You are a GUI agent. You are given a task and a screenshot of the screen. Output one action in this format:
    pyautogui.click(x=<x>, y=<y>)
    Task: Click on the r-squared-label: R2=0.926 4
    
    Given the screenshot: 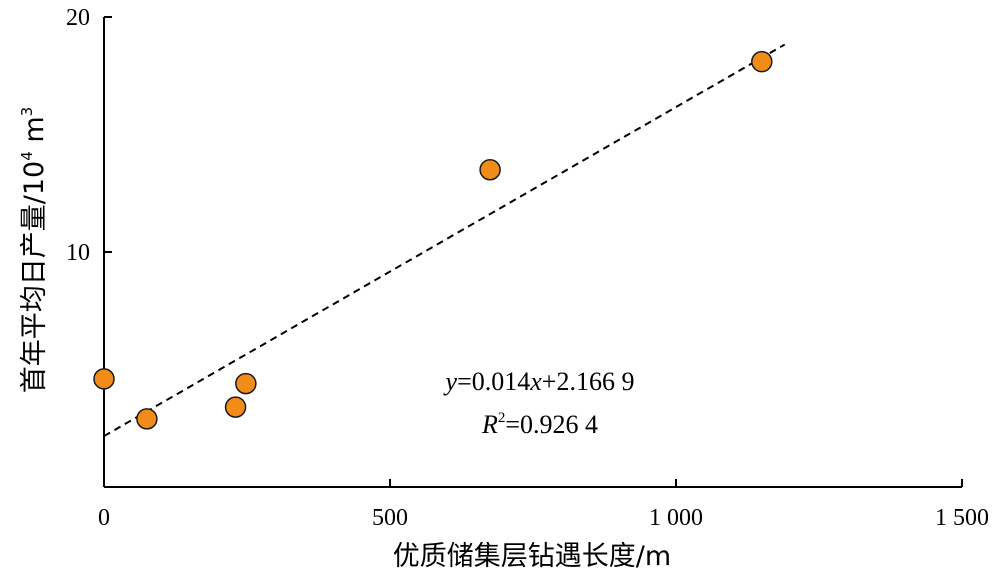 What is the action you would take?
    pyautogui.click(x=539, y=424)
    